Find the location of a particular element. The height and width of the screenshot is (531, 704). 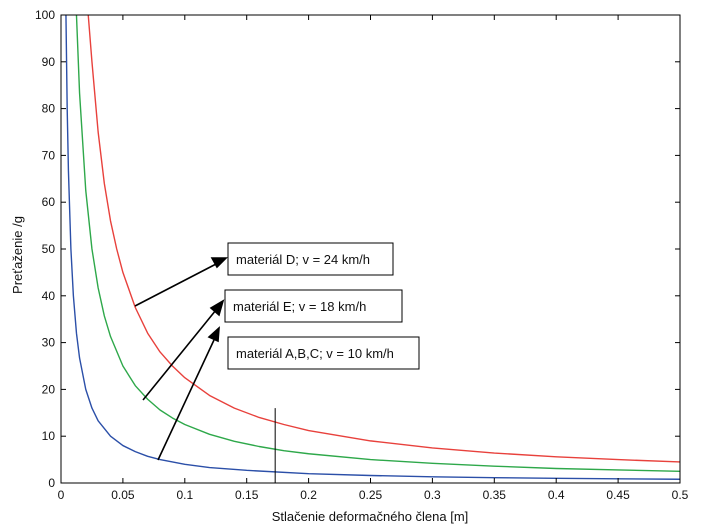

y-tick-label: 100 is located at coordinates (45, 15).